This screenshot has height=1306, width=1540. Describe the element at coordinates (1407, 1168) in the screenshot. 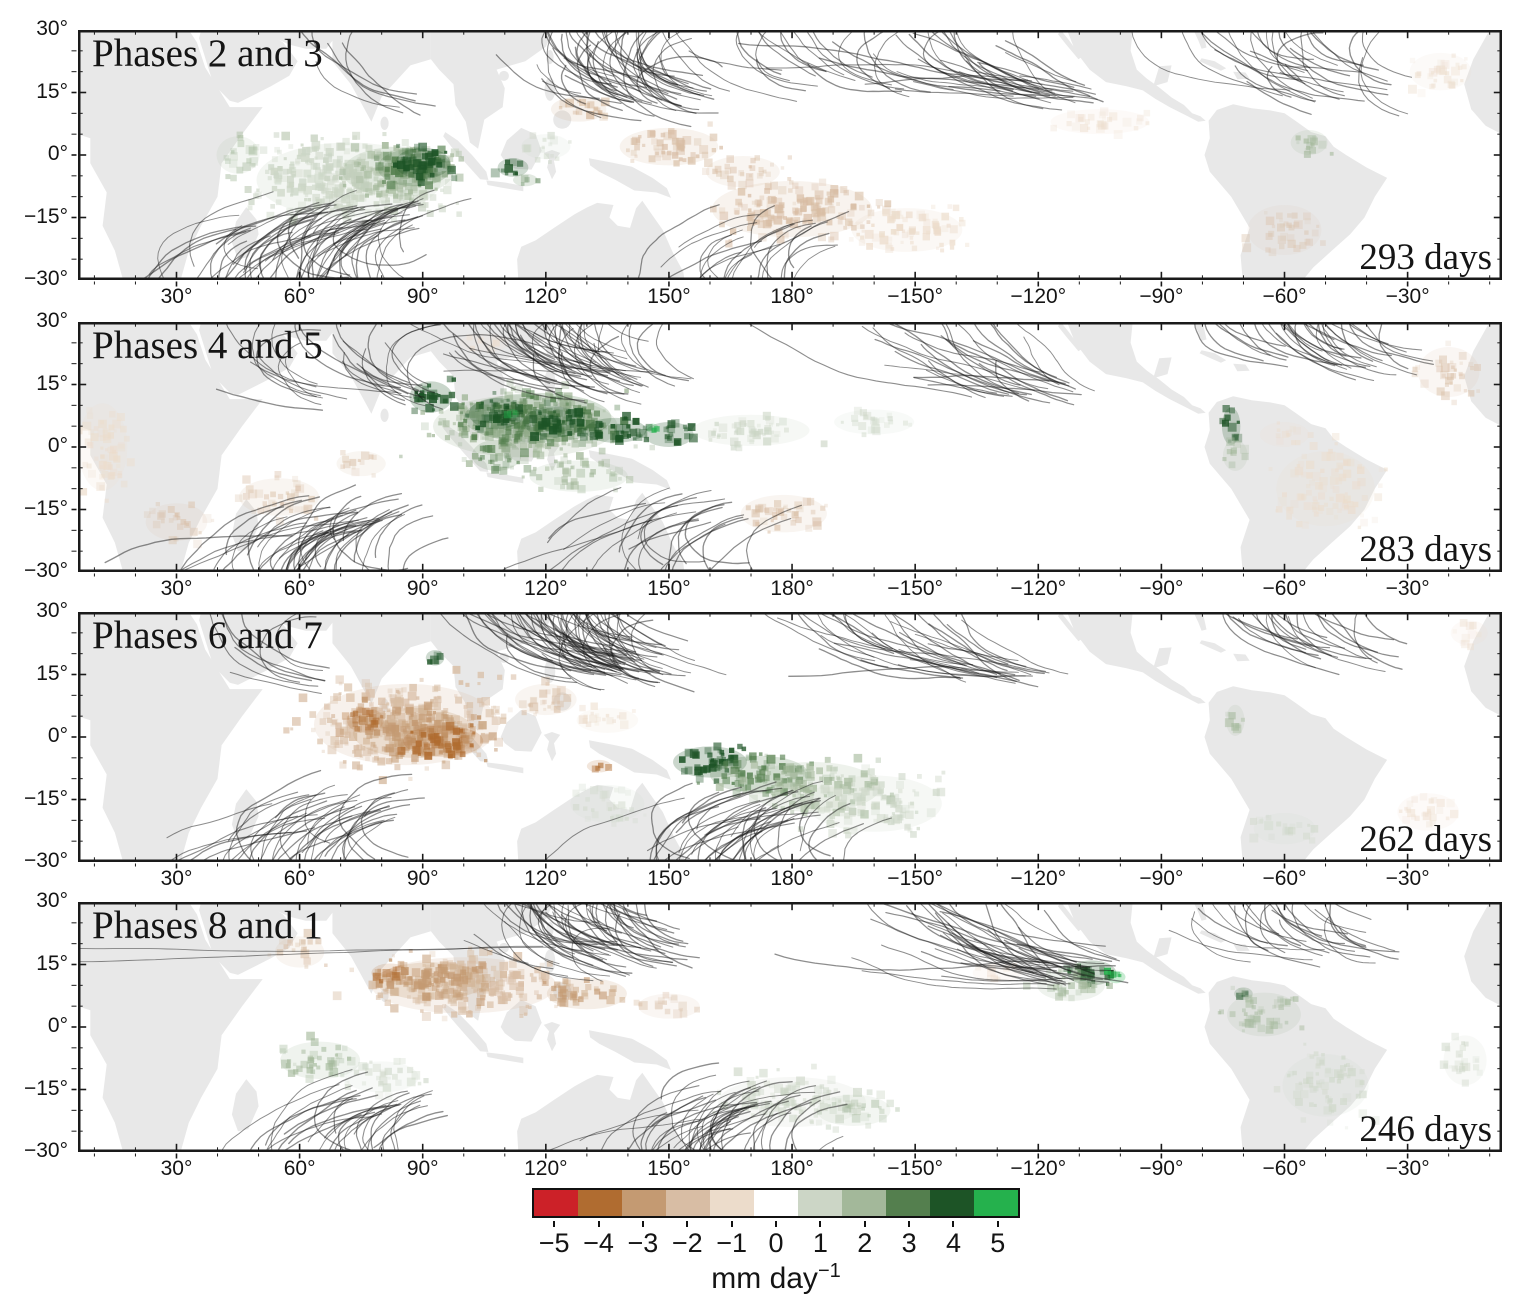

I see `x-tick-label: −30°` at that location.